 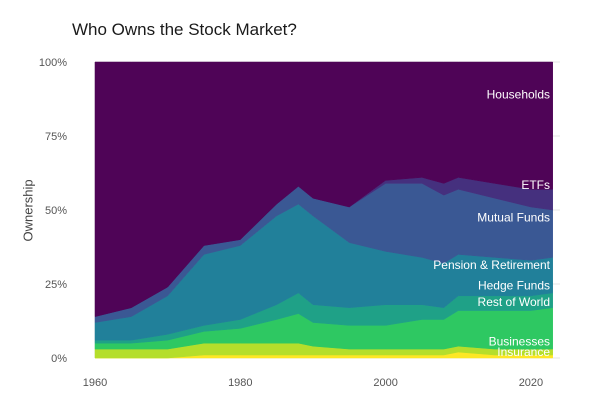 What do you see at coordinates (56, 285) in the screenshot?
I see `y-tick-label: 25%` at bounding box center [56, 285].